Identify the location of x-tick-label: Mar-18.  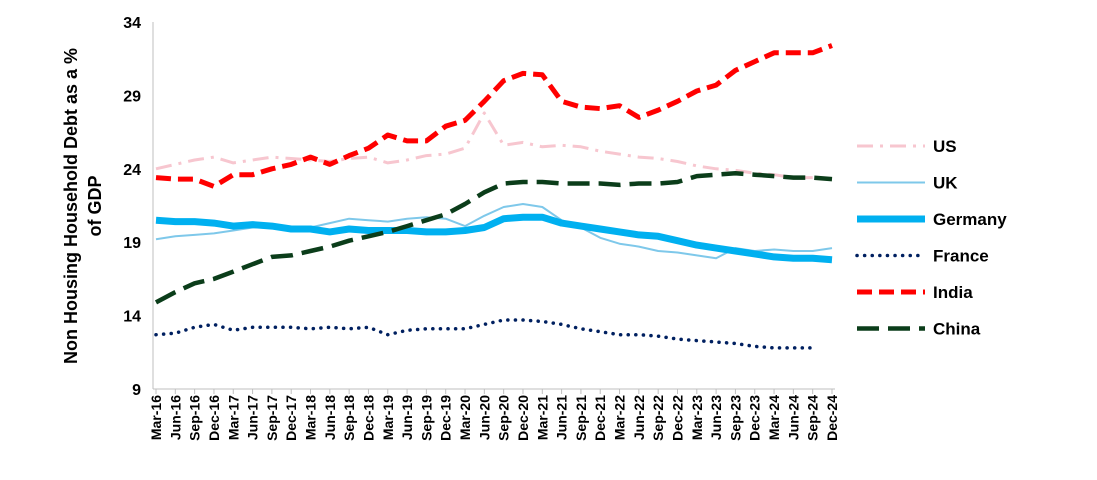
(311, 417).